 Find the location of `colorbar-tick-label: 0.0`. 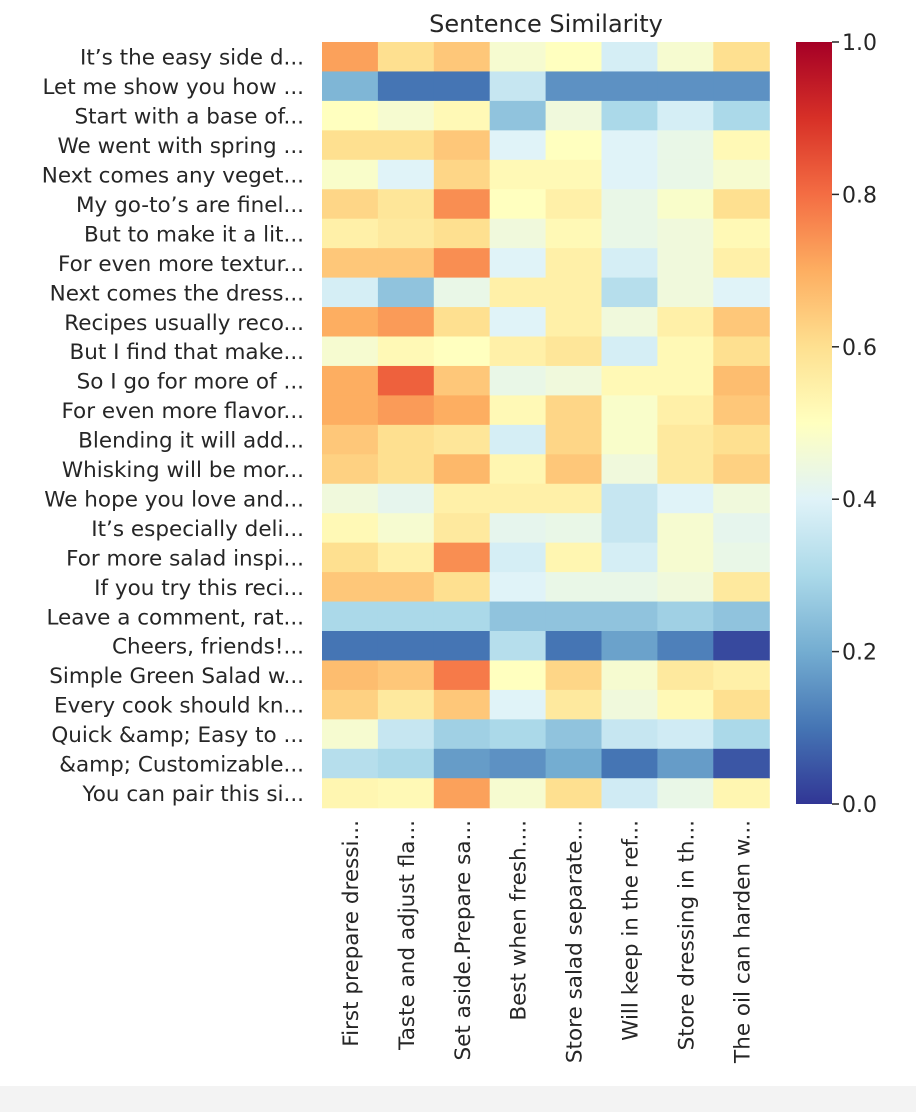

colorbar-tick-label: 0.0 is located at coordinates (859, 805).